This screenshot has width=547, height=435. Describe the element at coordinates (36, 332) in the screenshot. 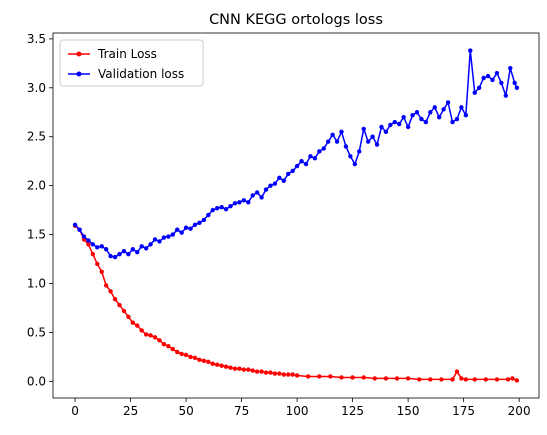

I see `y-tick-label: 0.5` at that location.